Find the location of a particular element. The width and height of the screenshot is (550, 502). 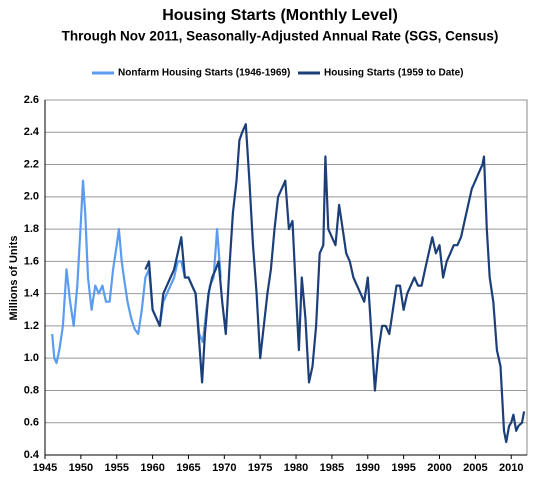

x-tick-label: 1985 is located at coordinates (332, 468).